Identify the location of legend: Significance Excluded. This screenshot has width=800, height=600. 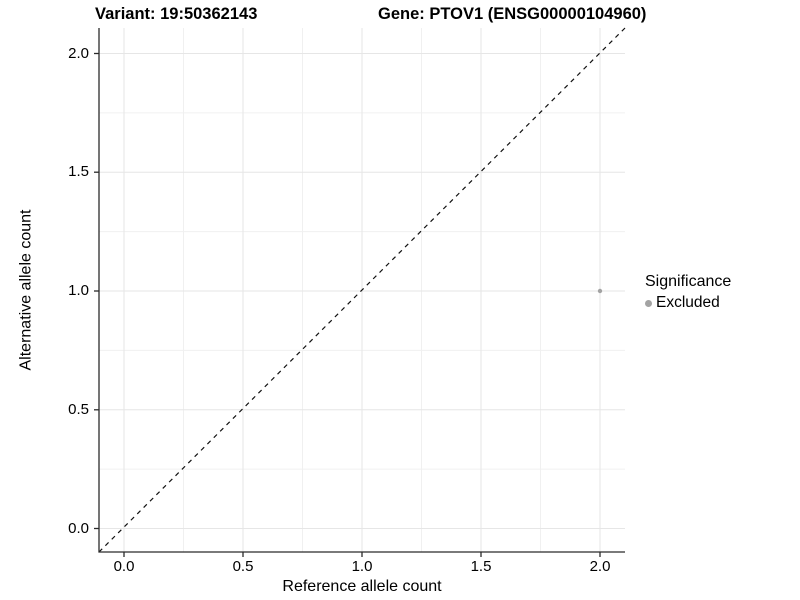
(688, 292).